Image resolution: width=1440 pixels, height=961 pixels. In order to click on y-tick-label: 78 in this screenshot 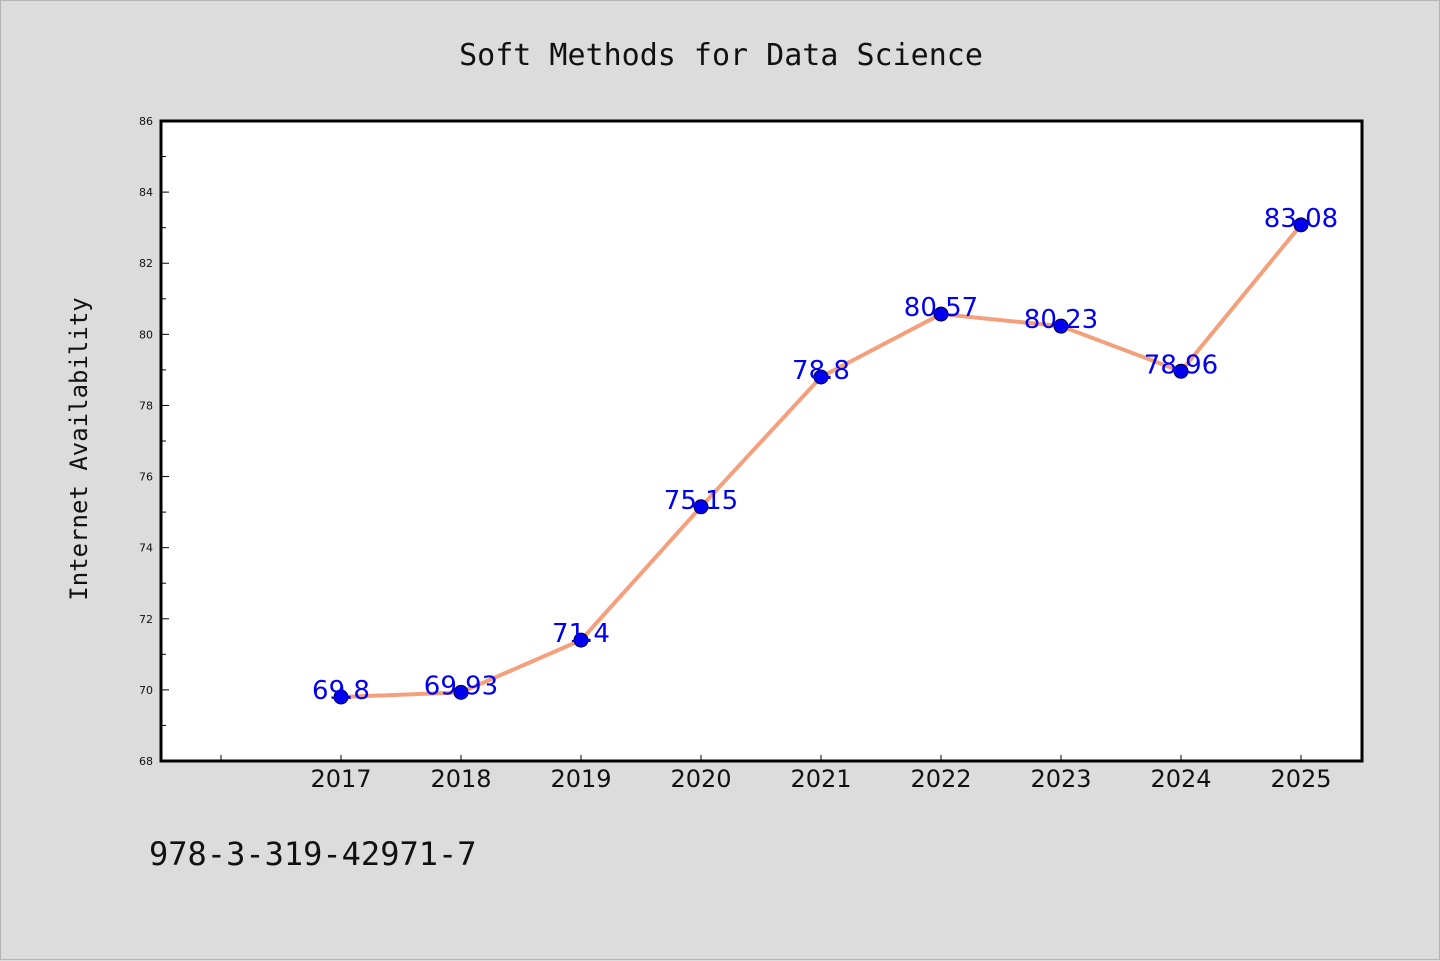, I will do `click(146, 405)`.